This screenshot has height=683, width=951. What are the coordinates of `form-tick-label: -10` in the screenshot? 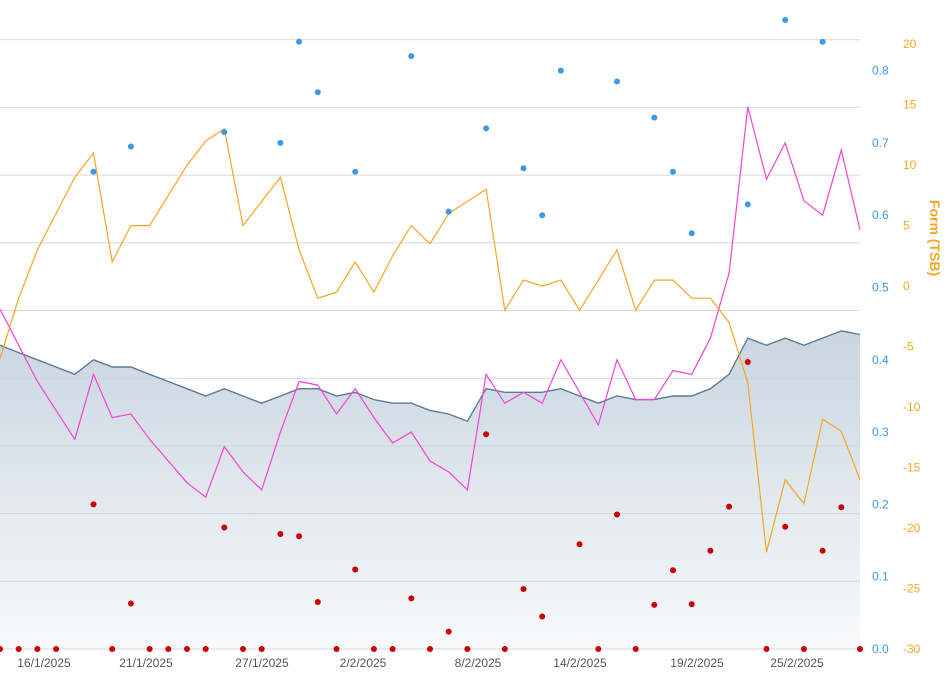 It's located at (912, 407).